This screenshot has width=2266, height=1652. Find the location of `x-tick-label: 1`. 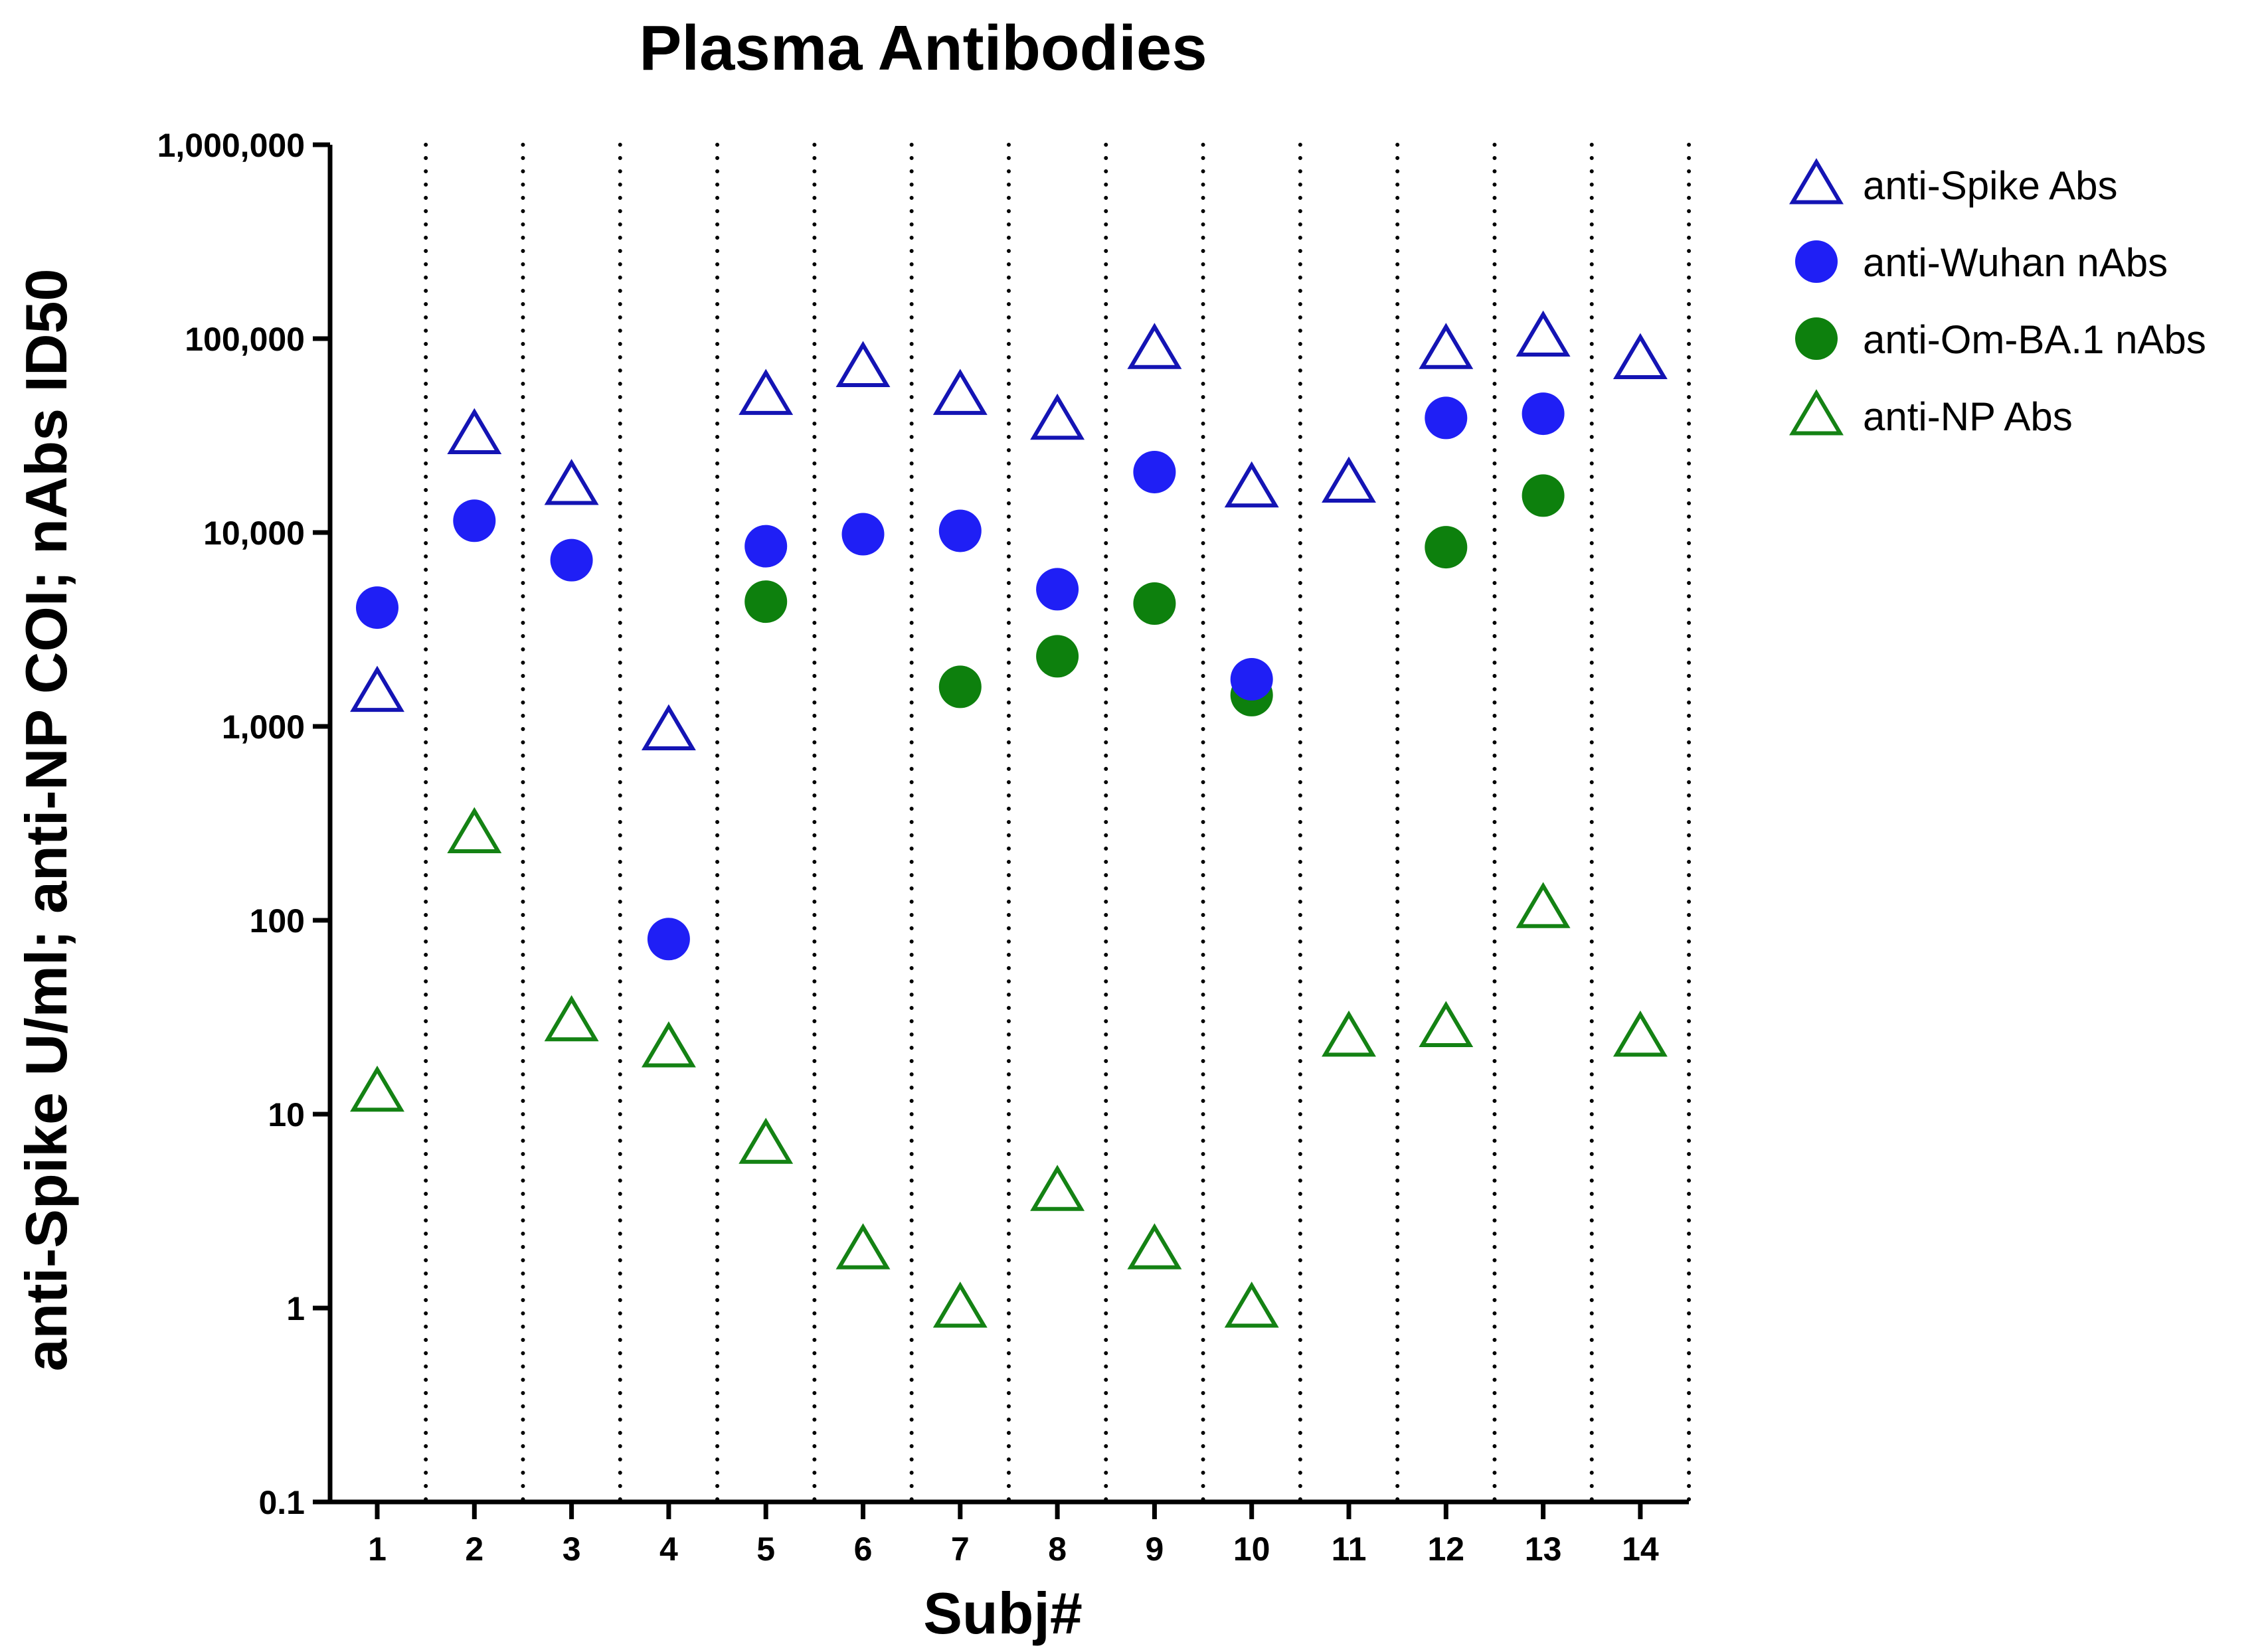

x-tick-label: 1 is located at coordinates (377, 1549).